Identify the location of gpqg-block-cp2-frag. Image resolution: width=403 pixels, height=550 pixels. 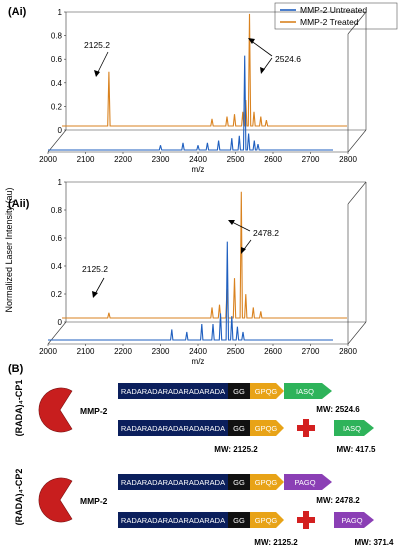
(267, 520).